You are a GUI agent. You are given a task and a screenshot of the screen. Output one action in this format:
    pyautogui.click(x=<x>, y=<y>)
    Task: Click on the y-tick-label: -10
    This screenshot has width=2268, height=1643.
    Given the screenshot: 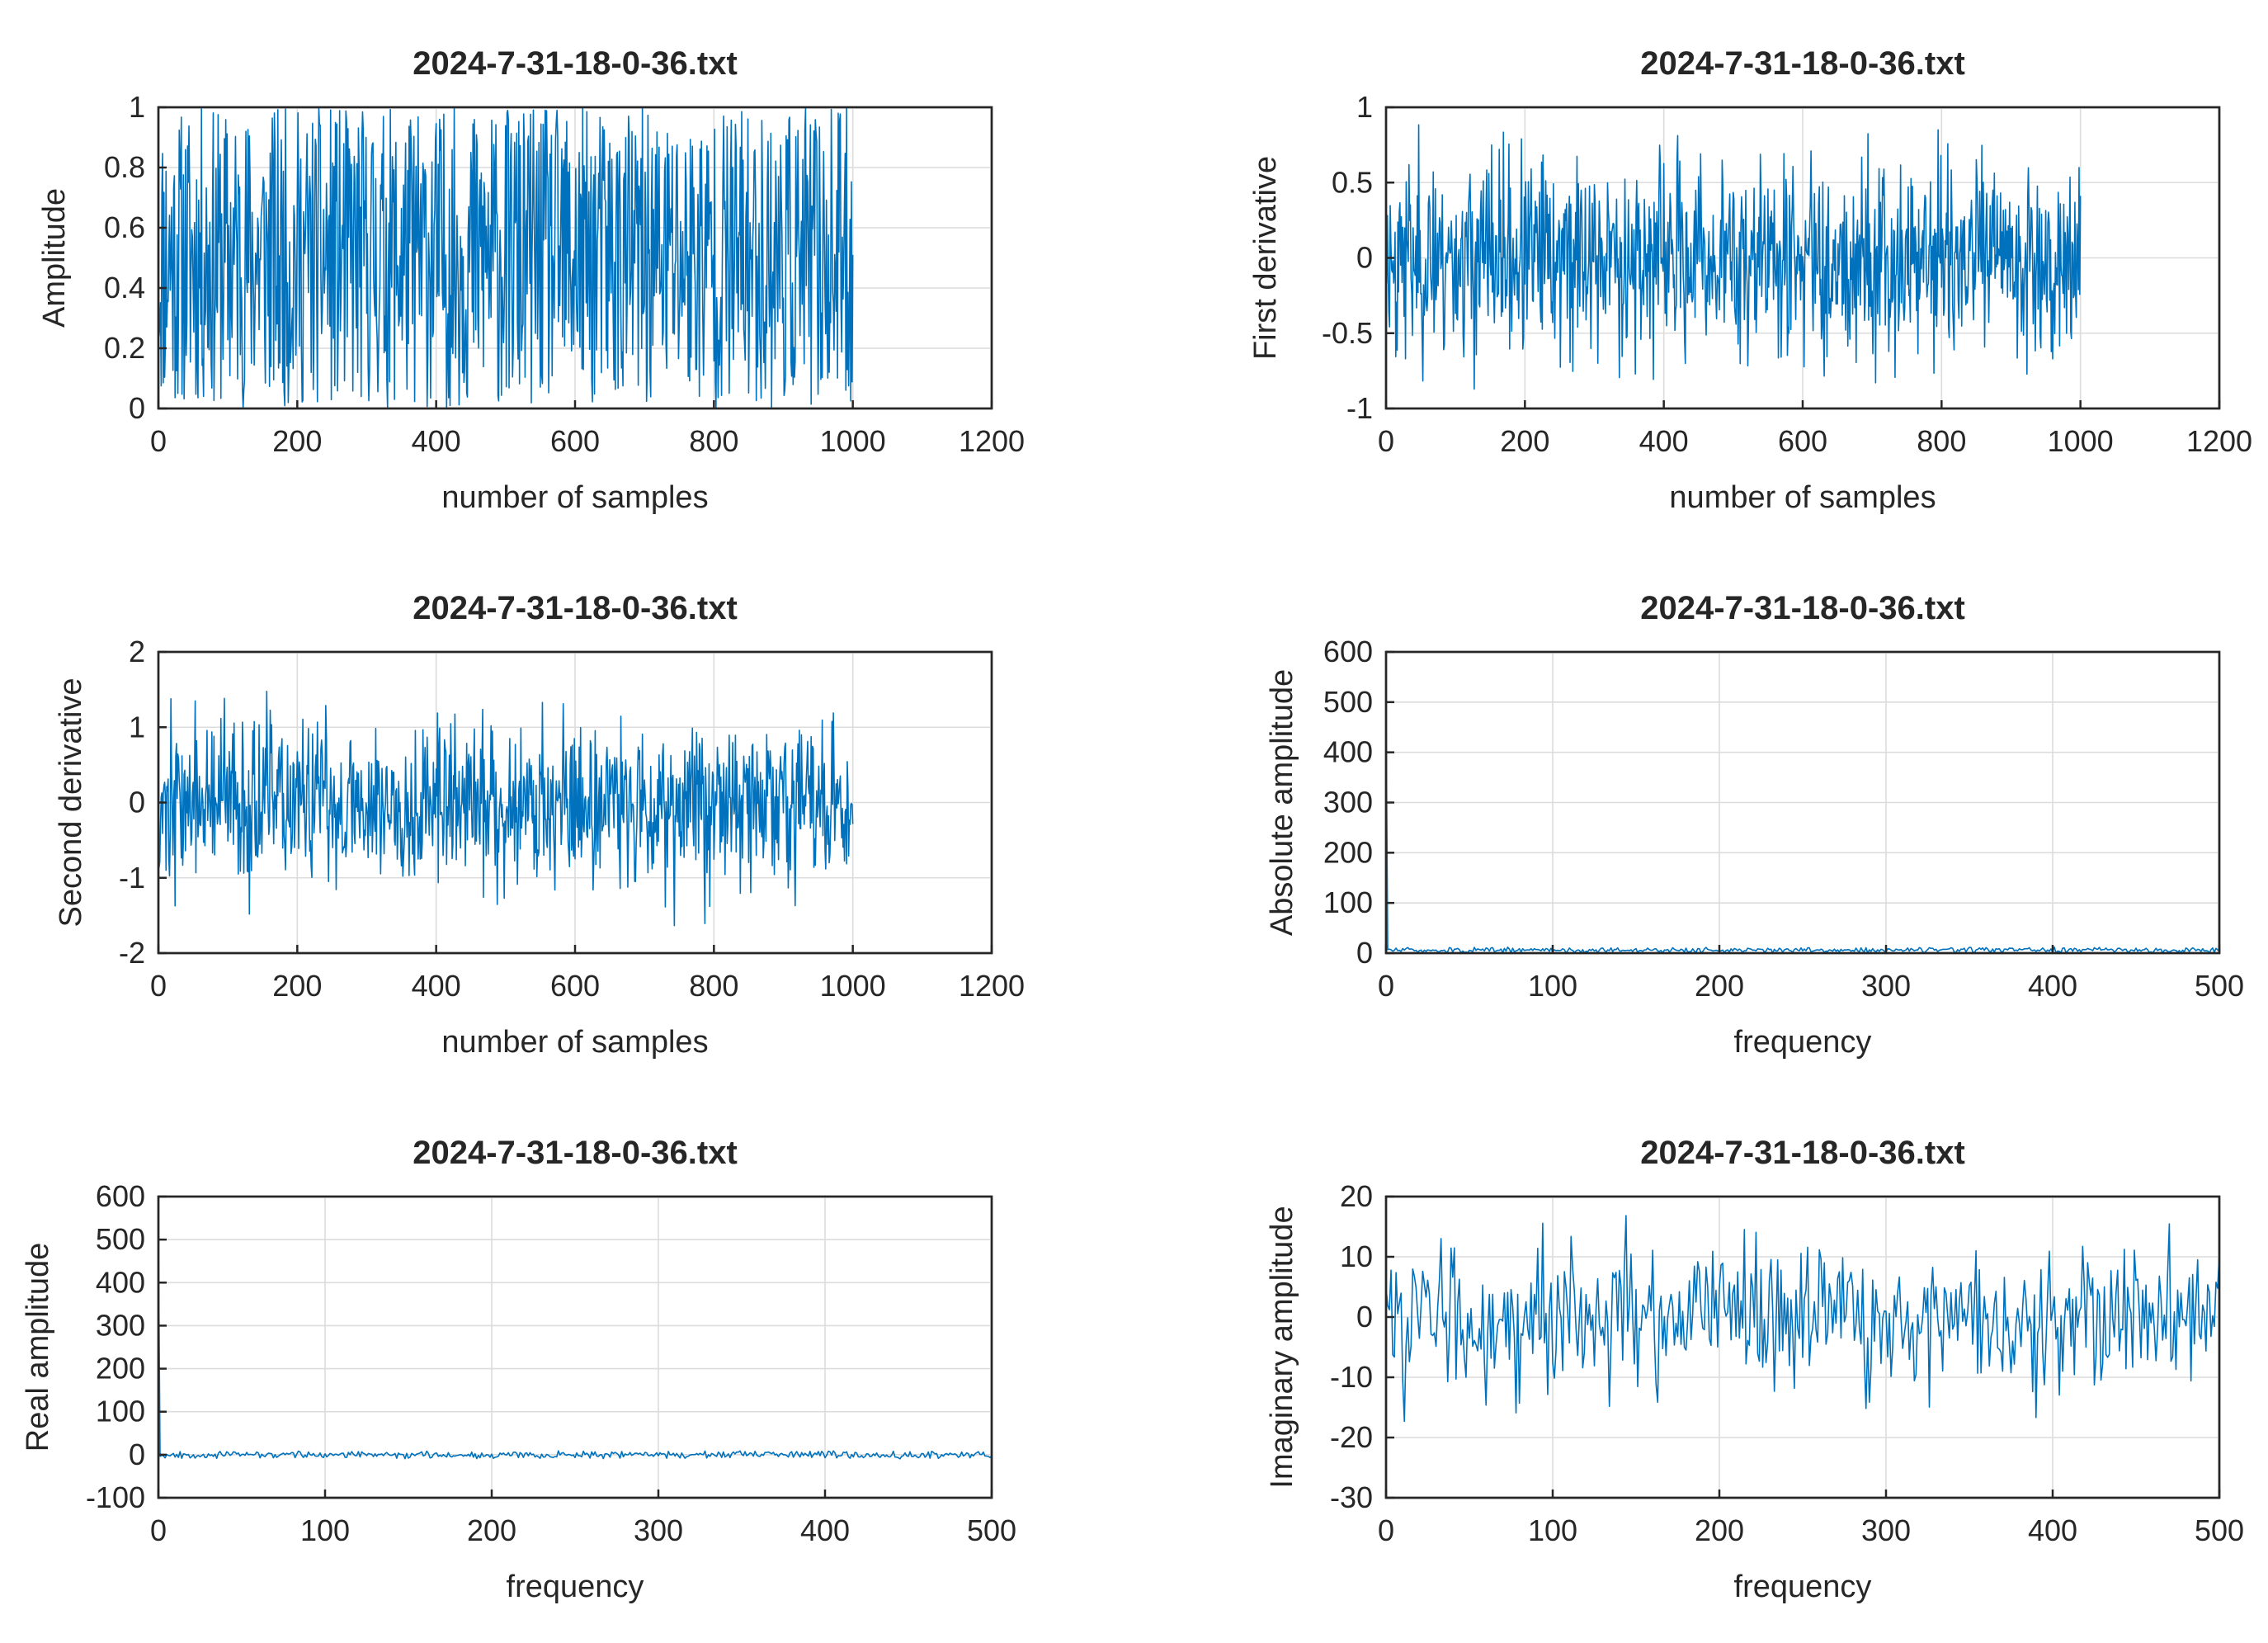 What is the action you would take?
    pyautogui.click(x=1352, y=1377)
    